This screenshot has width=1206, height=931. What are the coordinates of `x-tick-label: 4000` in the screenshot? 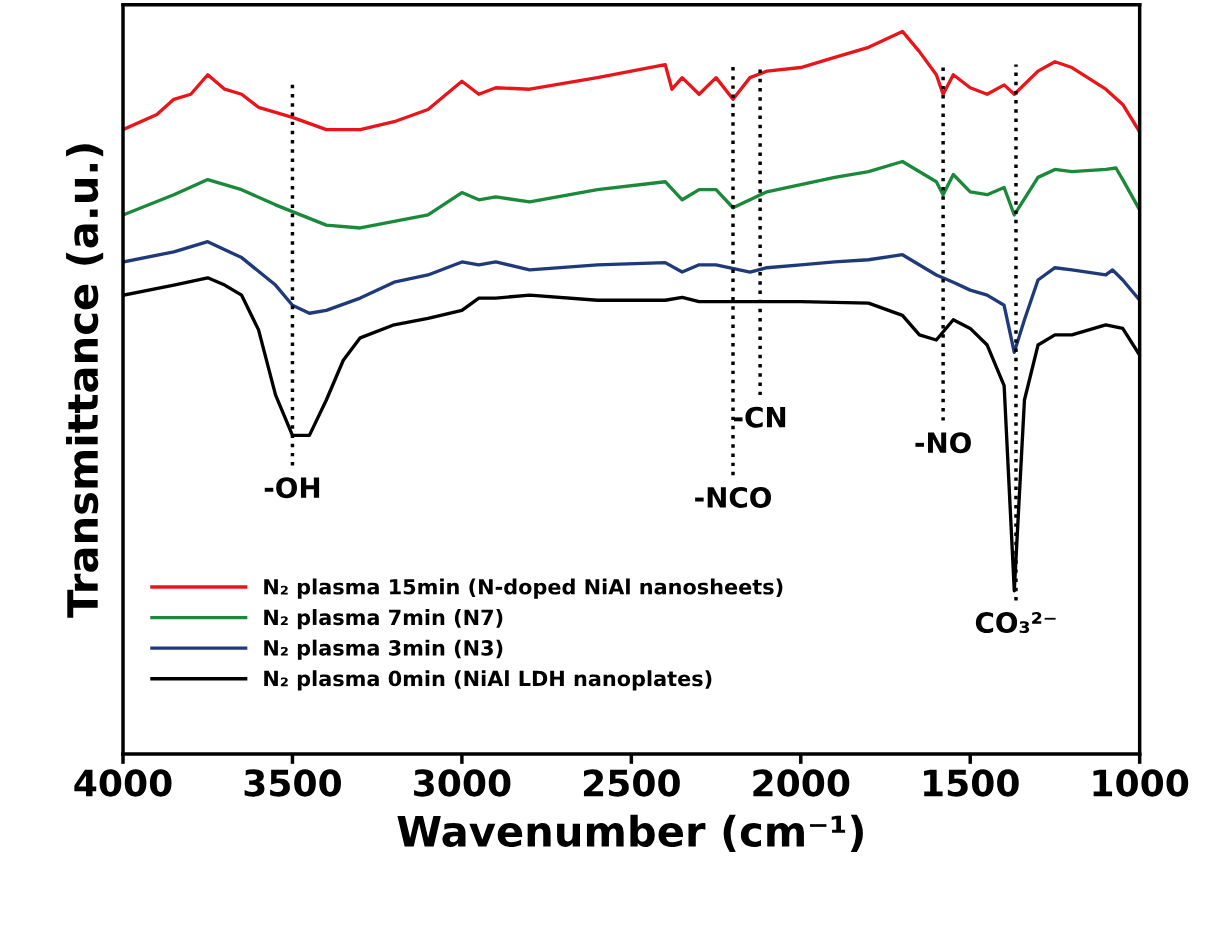 It's located at (123, 783).